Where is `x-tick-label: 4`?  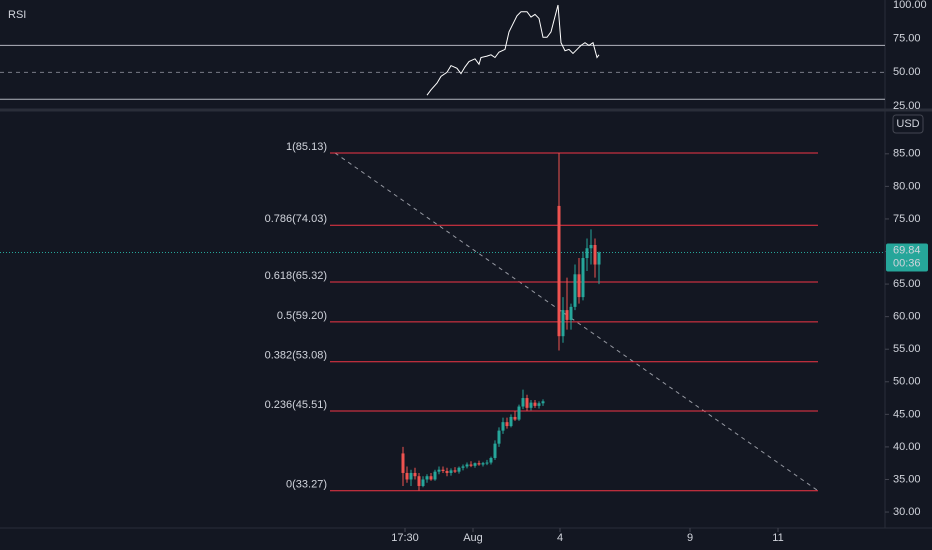 x-tick-label: 4 is located at coordinates (560, 538).